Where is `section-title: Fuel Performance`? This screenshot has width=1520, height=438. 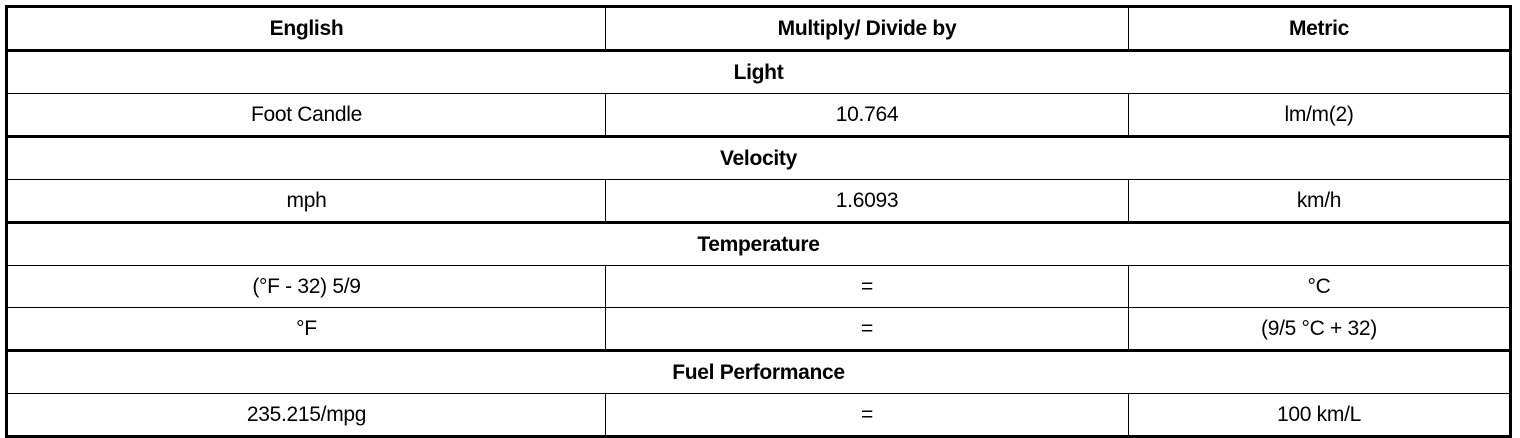
section-title: Fuel Performance is located at coordinates (758, 371).